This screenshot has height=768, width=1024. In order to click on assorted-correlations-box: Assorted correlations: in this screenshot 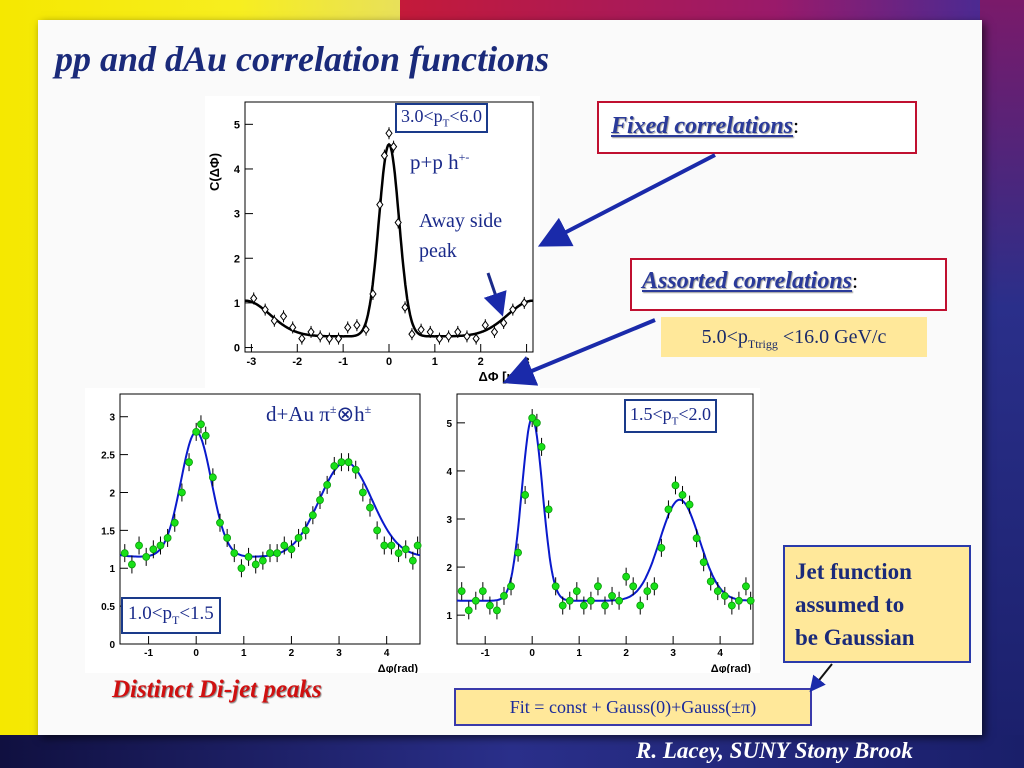, I will do `click(788, 284)`.